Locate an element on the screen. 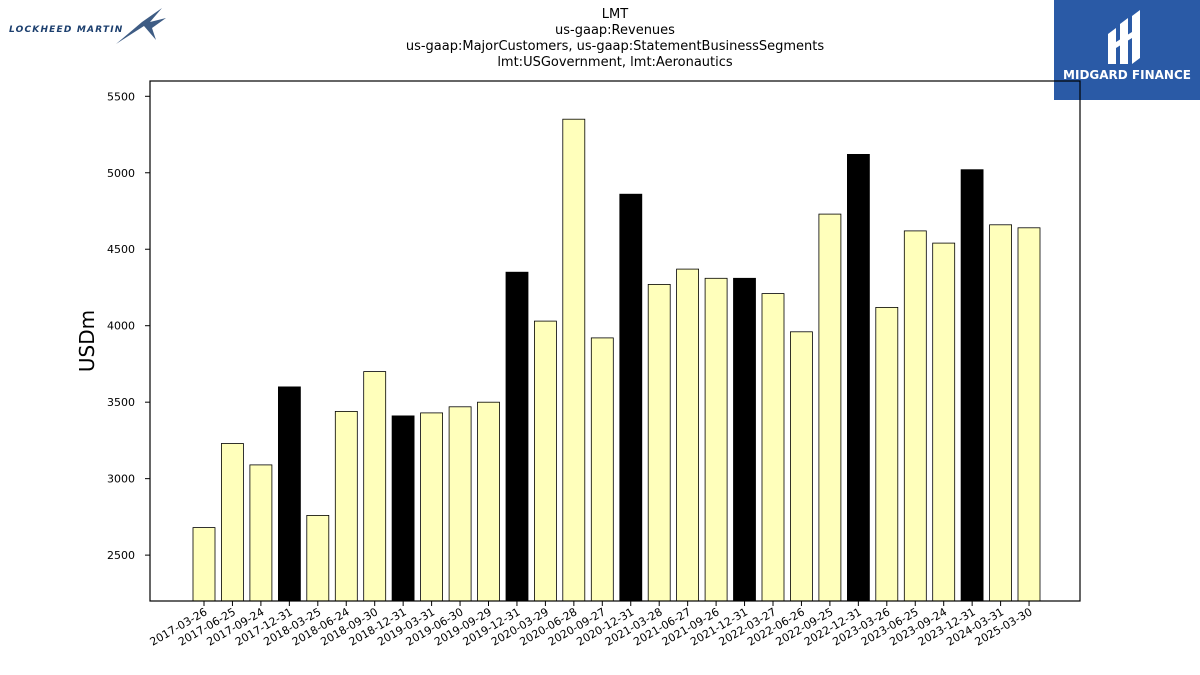 This screenshot has height=675, width=1200. midgard-finance-logo: MIDGARD FINANCE is located at coordinates (1127, 50).